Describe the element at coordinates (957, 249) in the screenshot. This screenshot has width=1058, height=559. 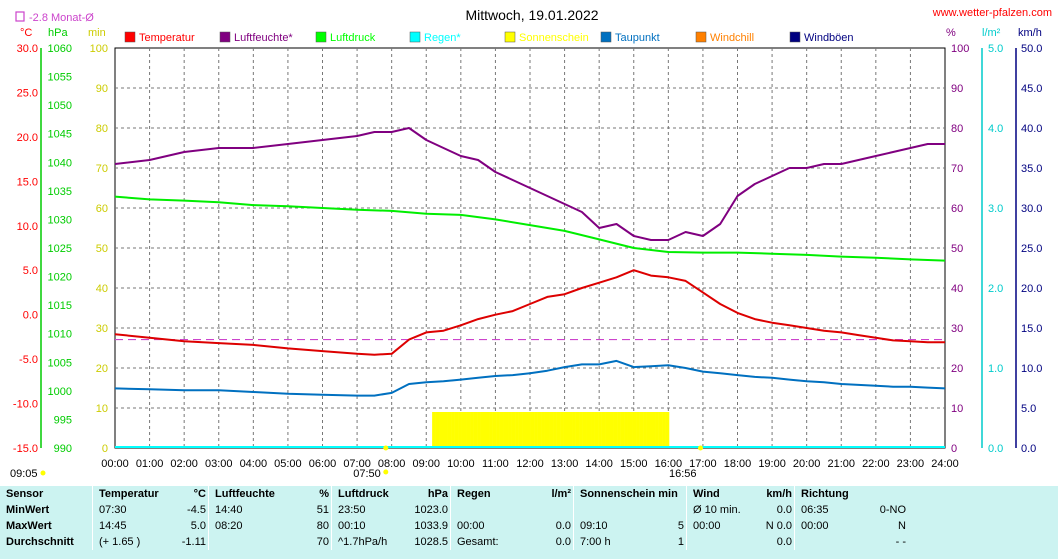
I see `y-tick-label: 50` at that location.